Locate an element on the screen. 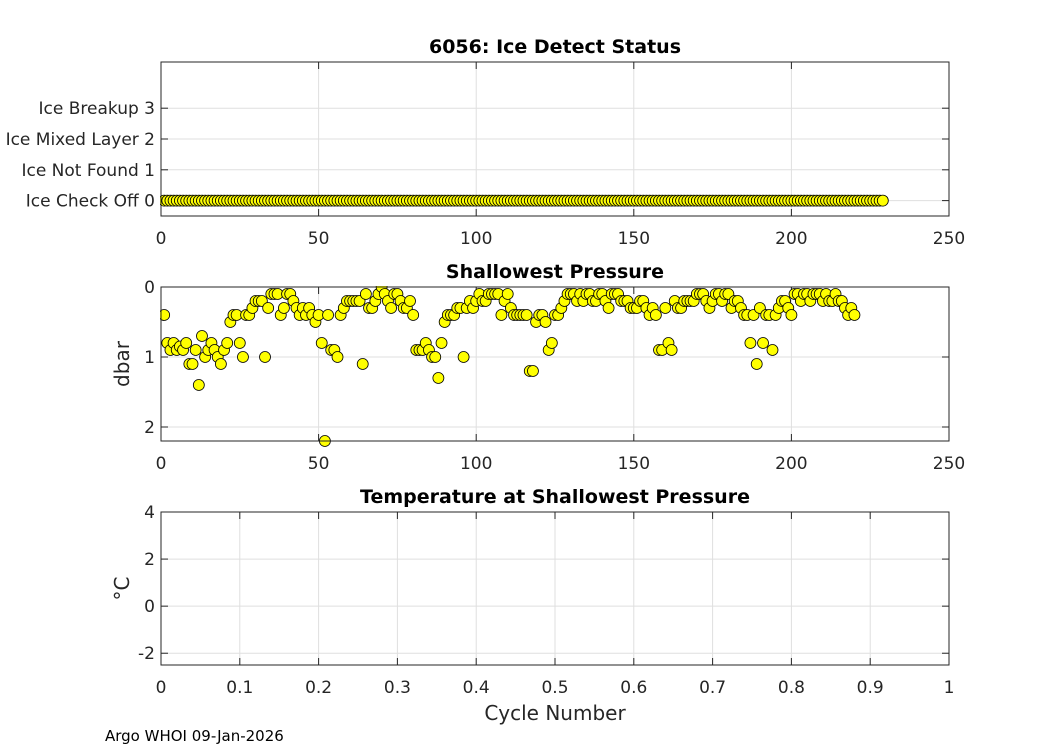  y-tick-label: 1 is located at coordinates (149, 358).